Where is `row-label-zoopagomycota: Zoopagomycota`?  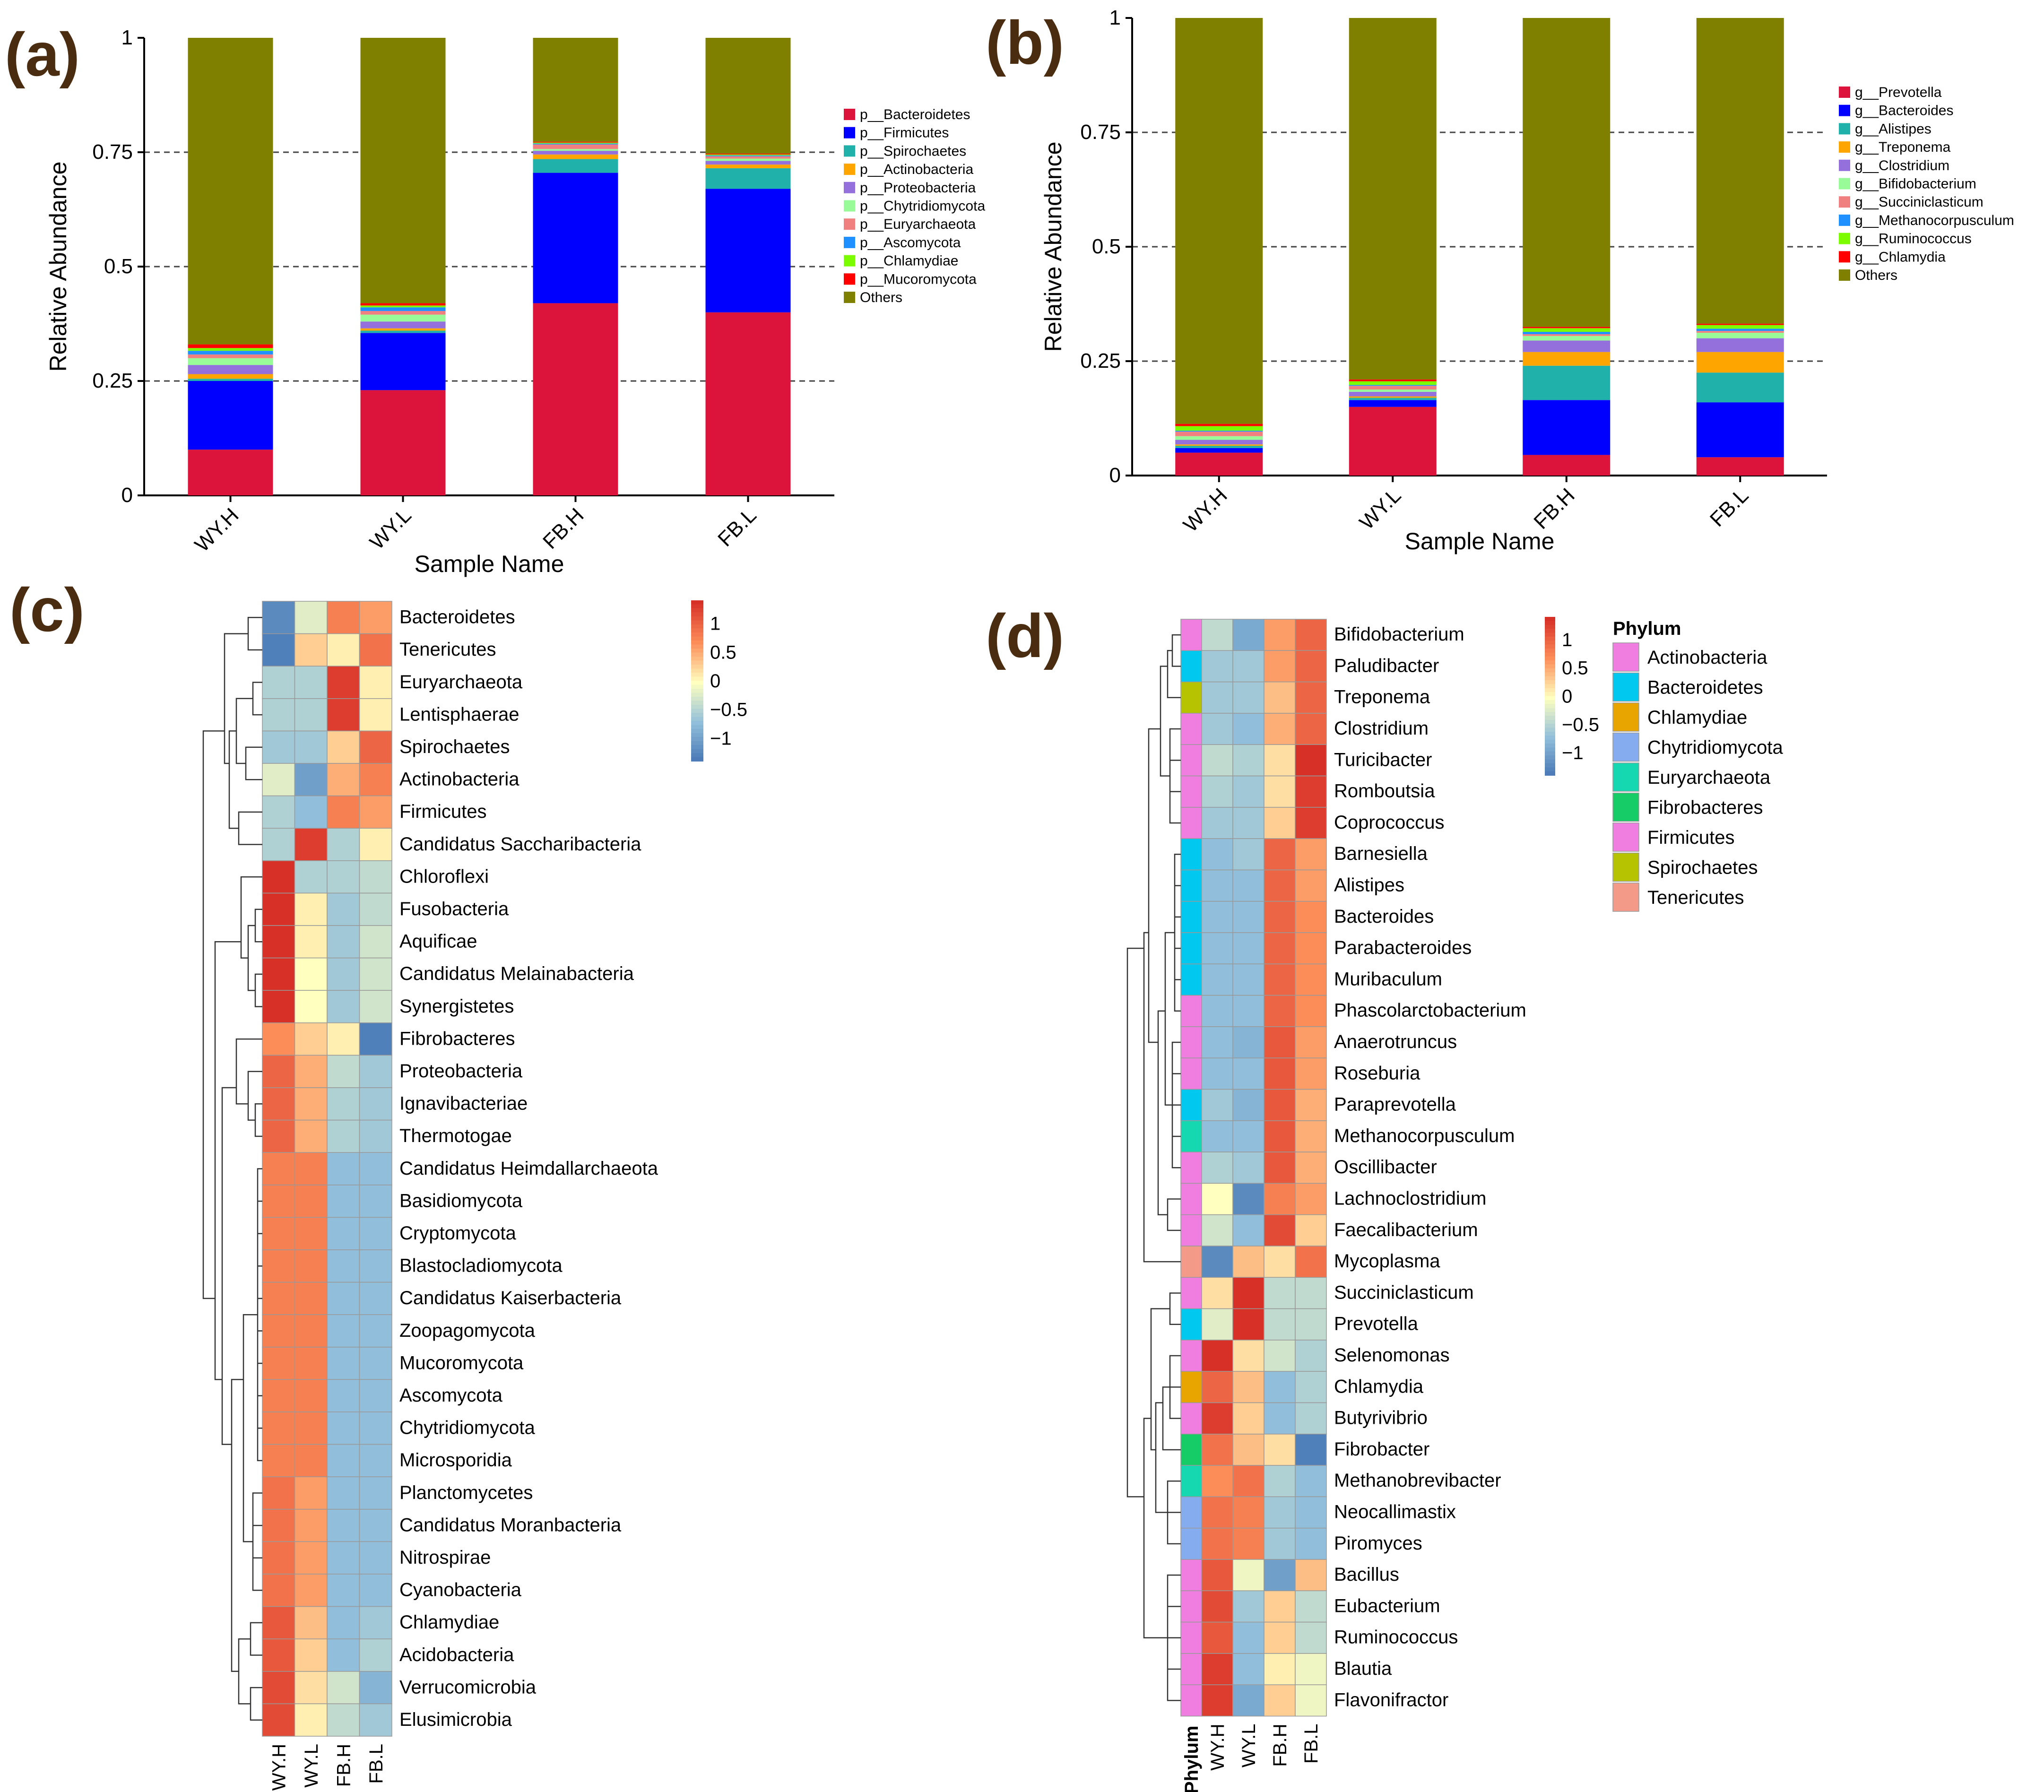 row-label-zoopagomycota: Zoopagomycota is located at coordinates (467, 1330).